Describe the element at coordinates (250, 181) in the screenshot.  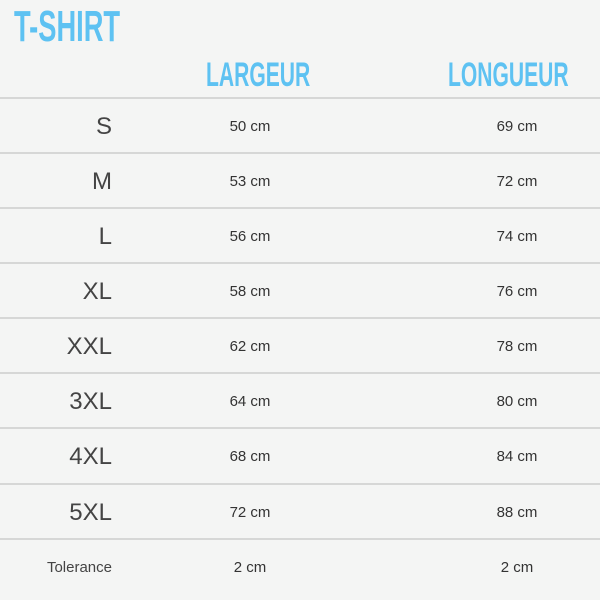
I see `width-value: 53 cm` at that location.